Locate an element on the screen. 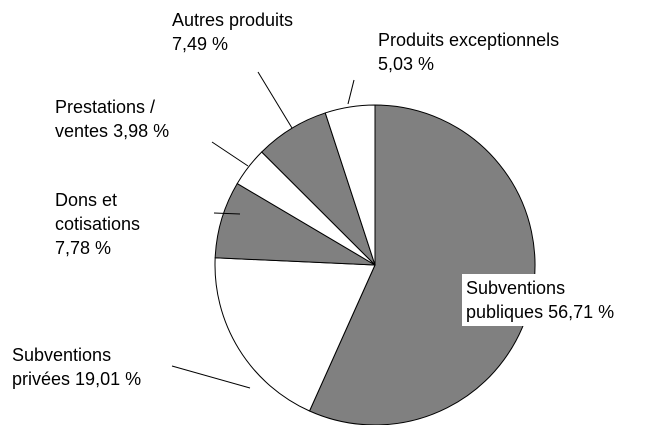 Image resolution: width=669 pixels, height=425 pixels. slice-label: Dons et cotisations 7,78 % is located at coordinates (115, 224).